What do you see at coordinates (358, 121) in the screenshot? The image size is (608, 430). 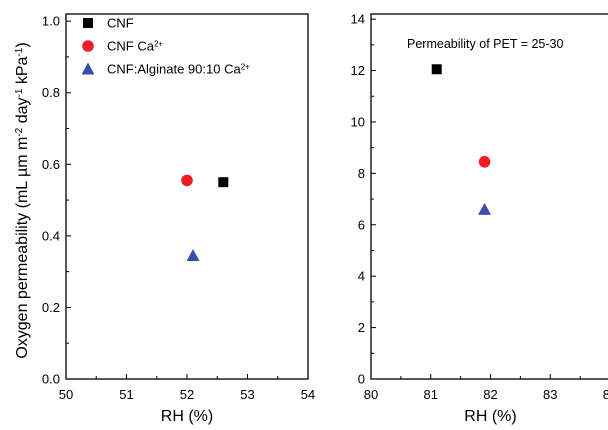 I see `right-y-tick-label: 10` at bounding box center [358, 121].